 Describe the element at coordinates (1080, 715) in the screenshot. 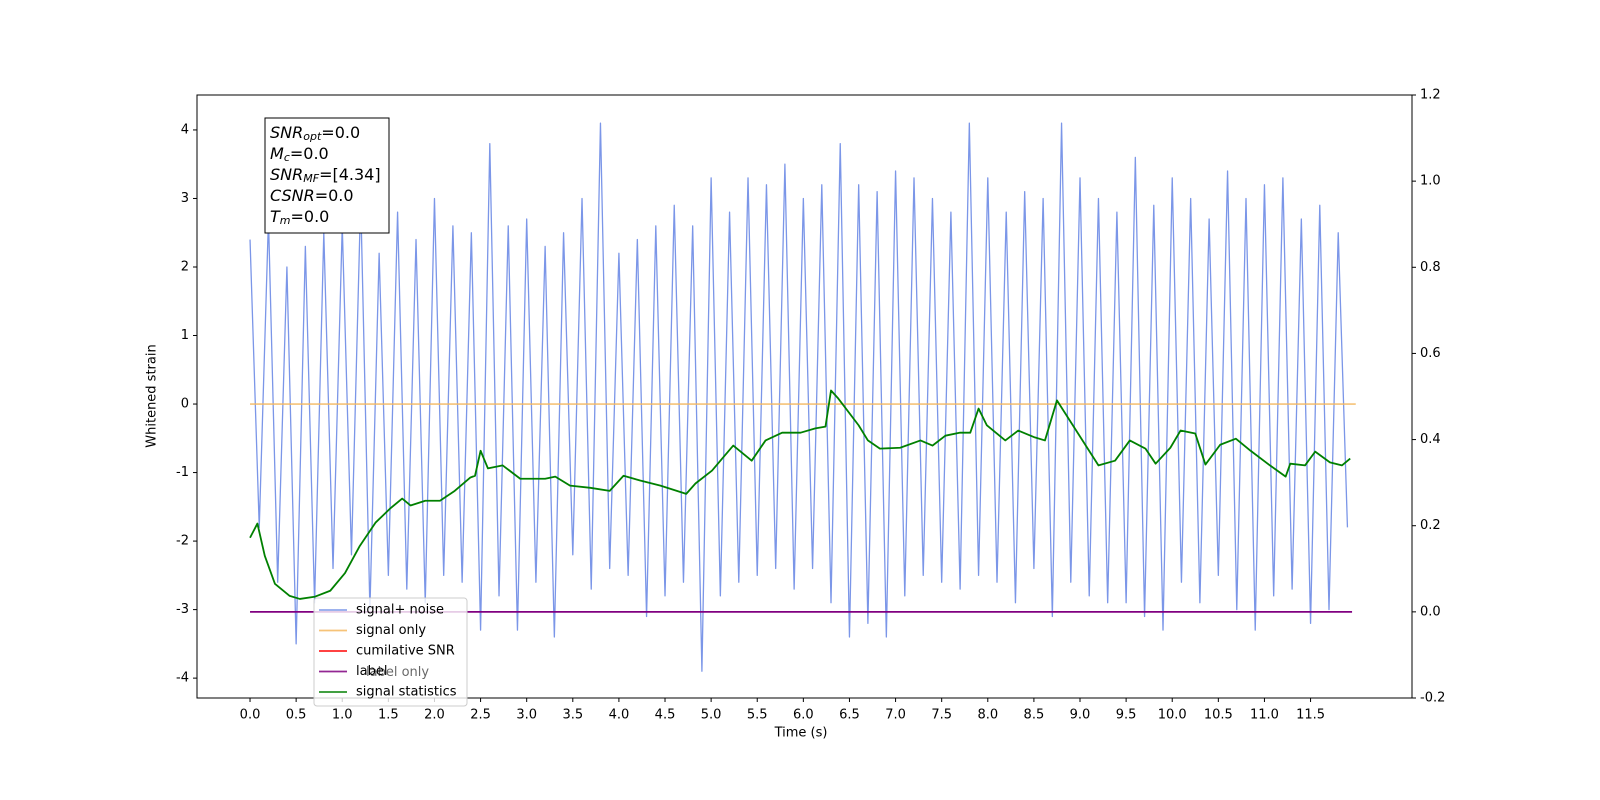

I see `x-tick-label: 9.0` at that location.